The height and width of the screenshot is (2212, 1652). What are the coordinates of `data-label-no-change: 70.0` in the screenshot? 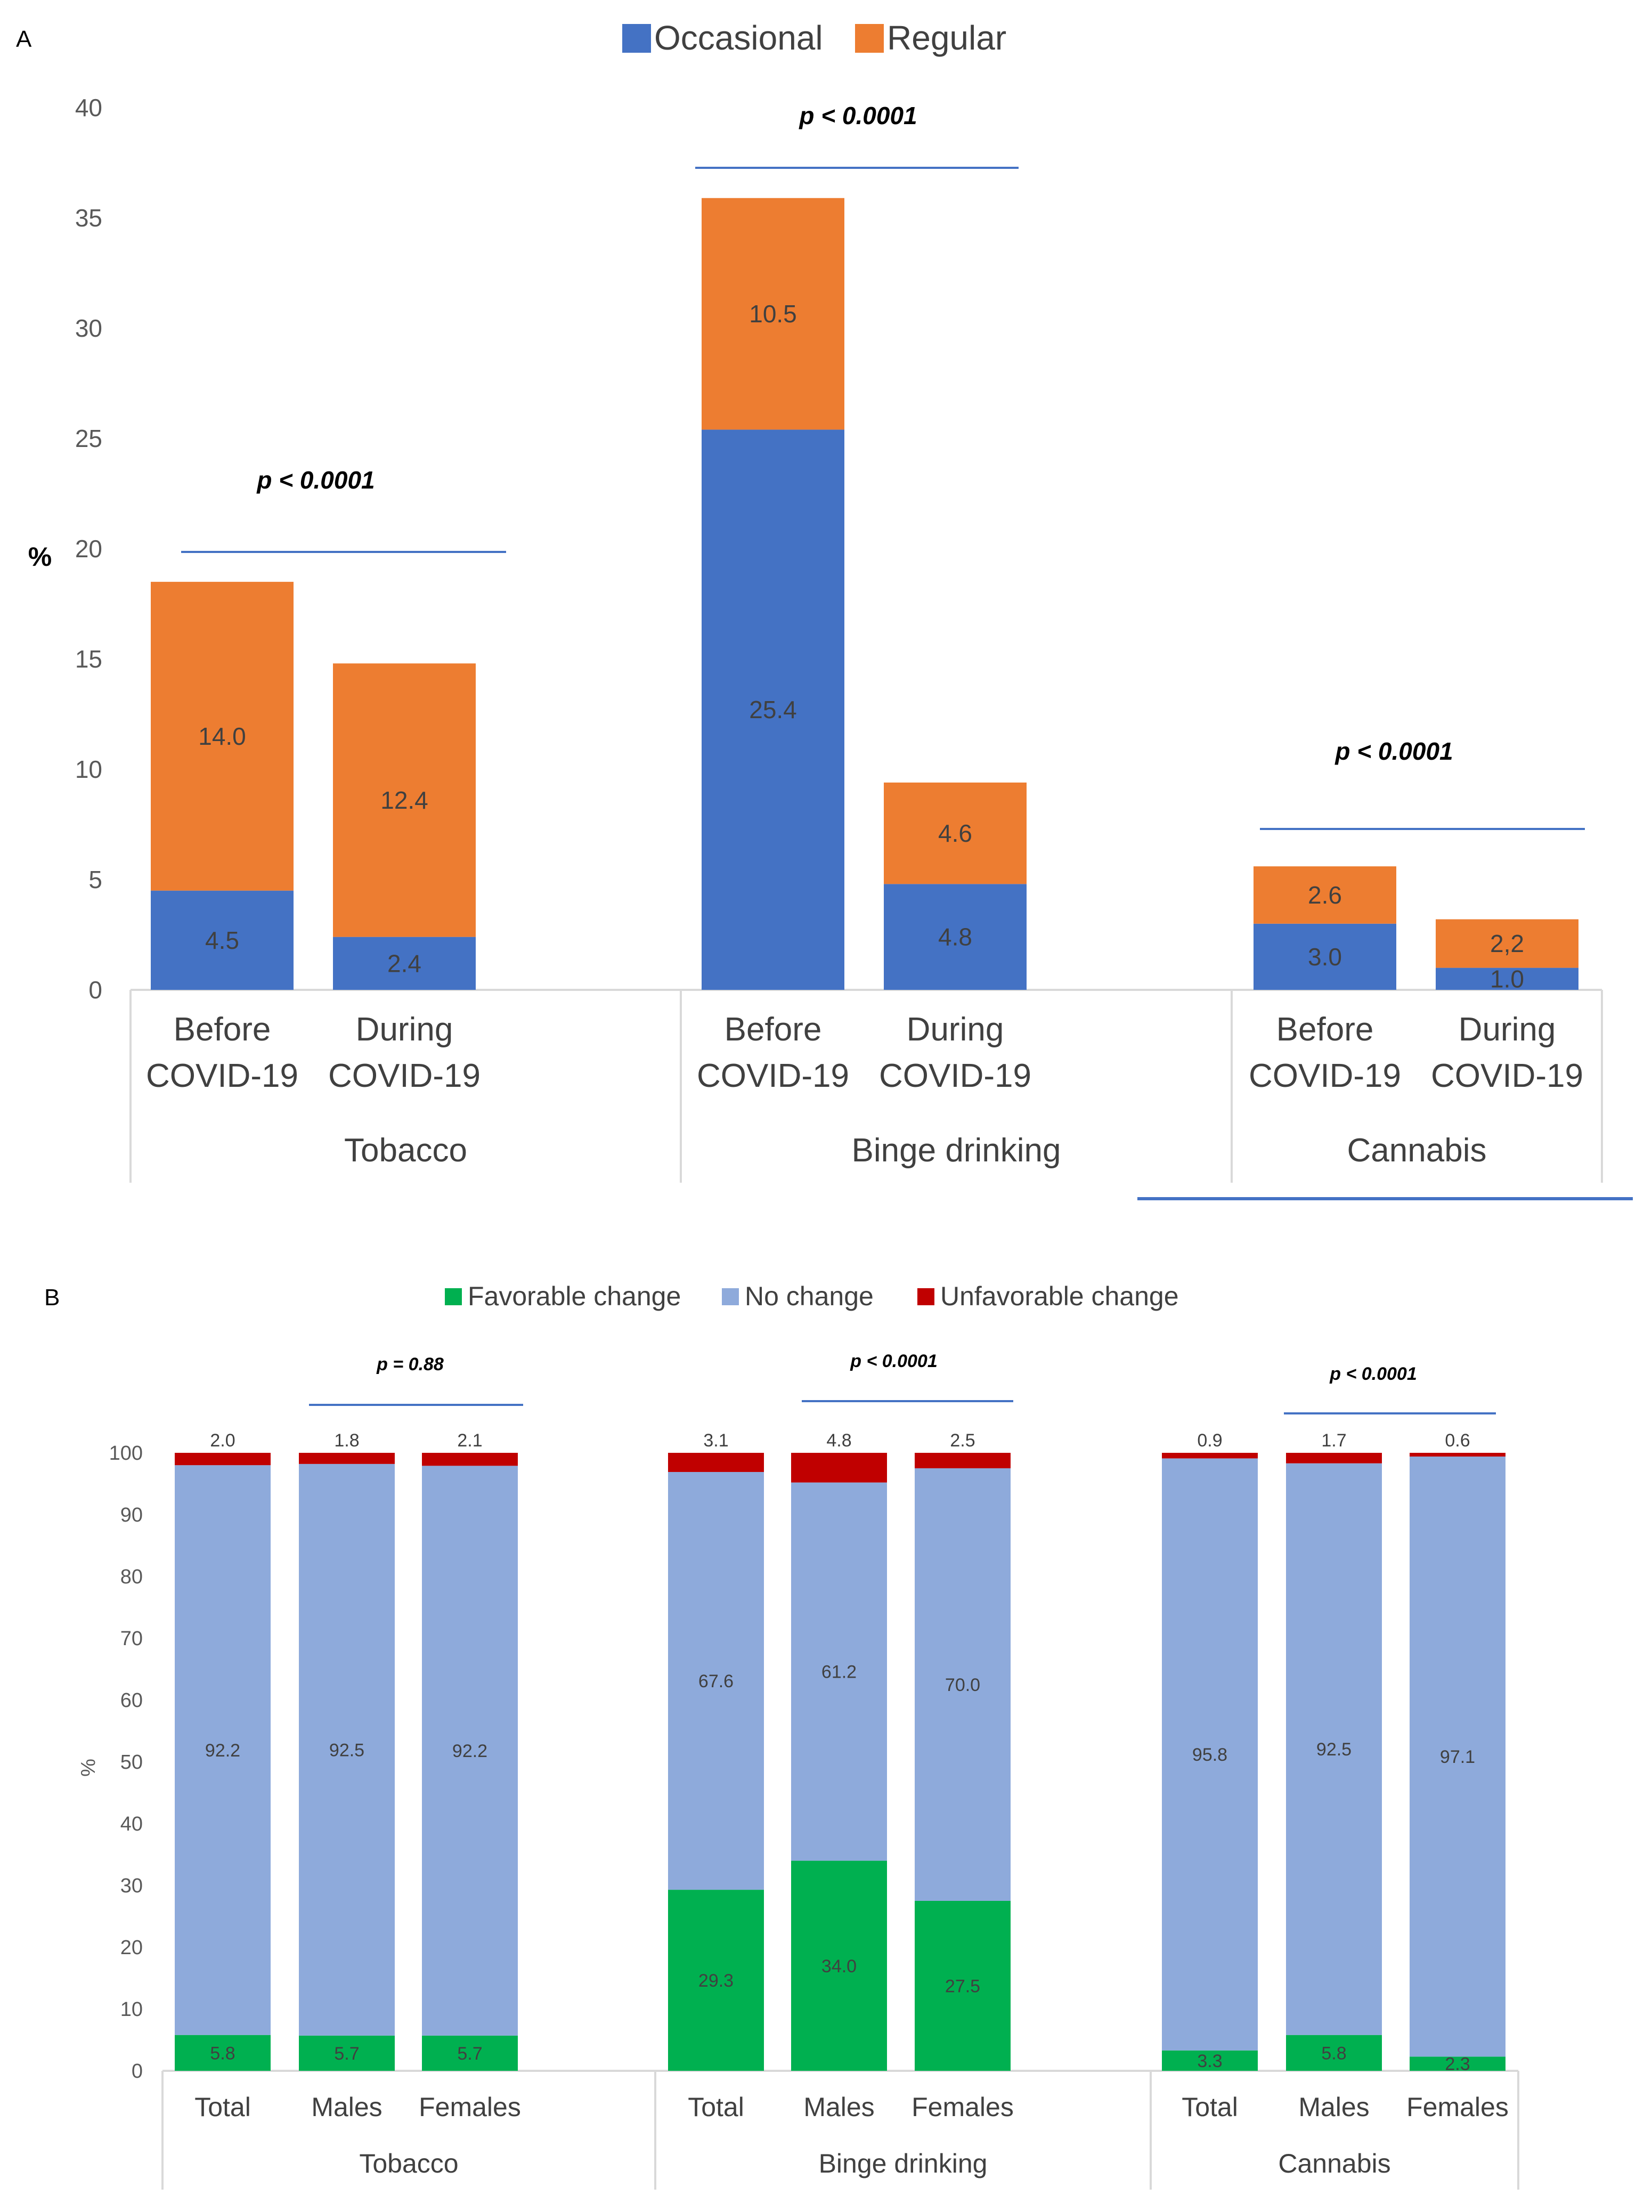 It's located at (962, 1685).